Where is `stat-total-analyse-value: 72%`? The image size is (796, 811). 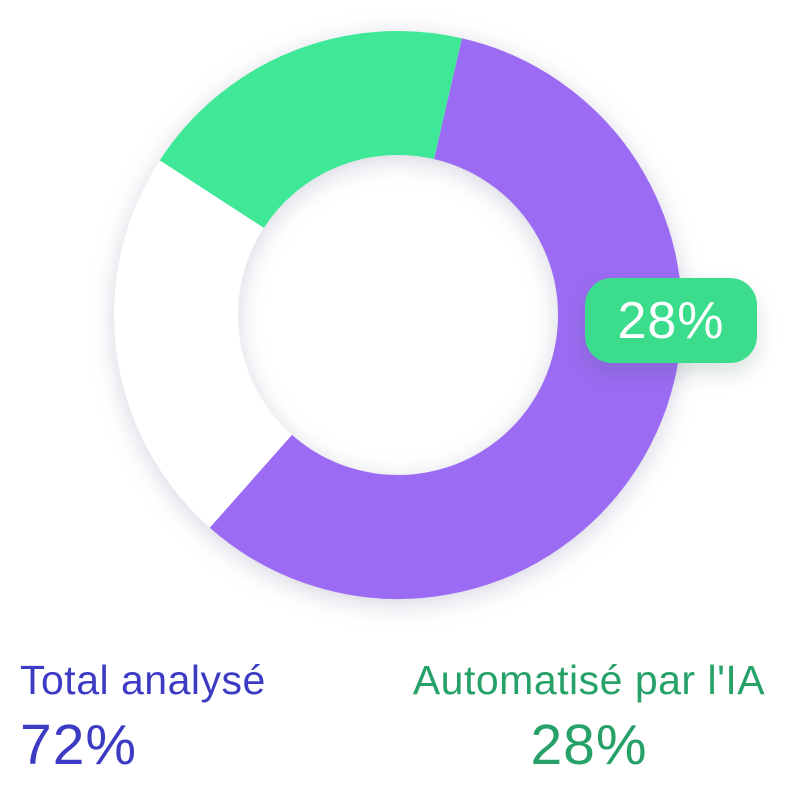 stat-total-analyse-value: 72% is located at coordinates (79, 745).